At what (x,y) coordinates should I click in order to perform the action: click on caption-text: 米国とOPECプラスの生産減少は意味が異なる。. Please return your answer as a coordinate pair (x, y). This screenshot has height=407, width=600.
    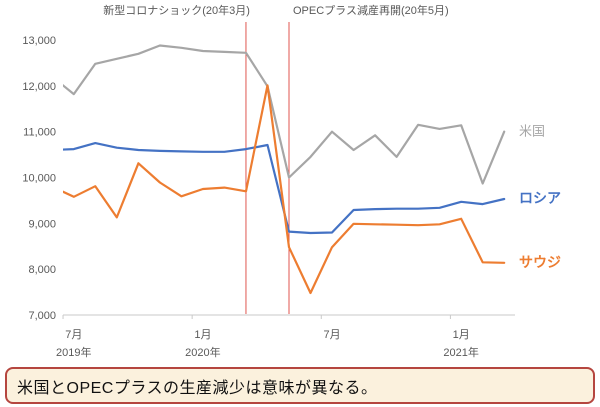
    Looking at the image, I should click on (197, 388).